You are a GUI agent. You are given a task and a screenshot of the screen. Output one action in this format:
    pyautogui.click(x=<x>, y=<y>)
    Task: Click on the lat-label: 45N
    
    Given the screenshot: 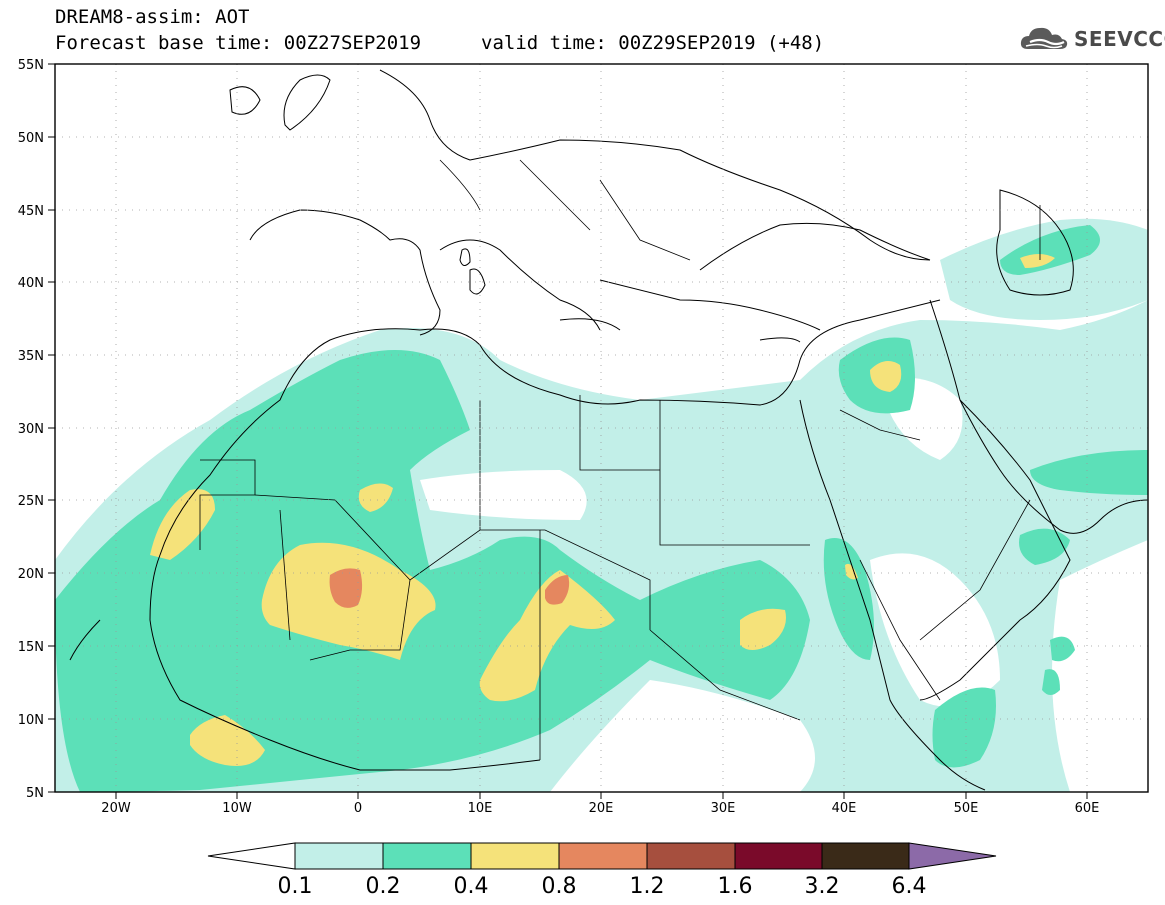 What is the action you would take?
    pyautogui.click(x=31, y=211)
    